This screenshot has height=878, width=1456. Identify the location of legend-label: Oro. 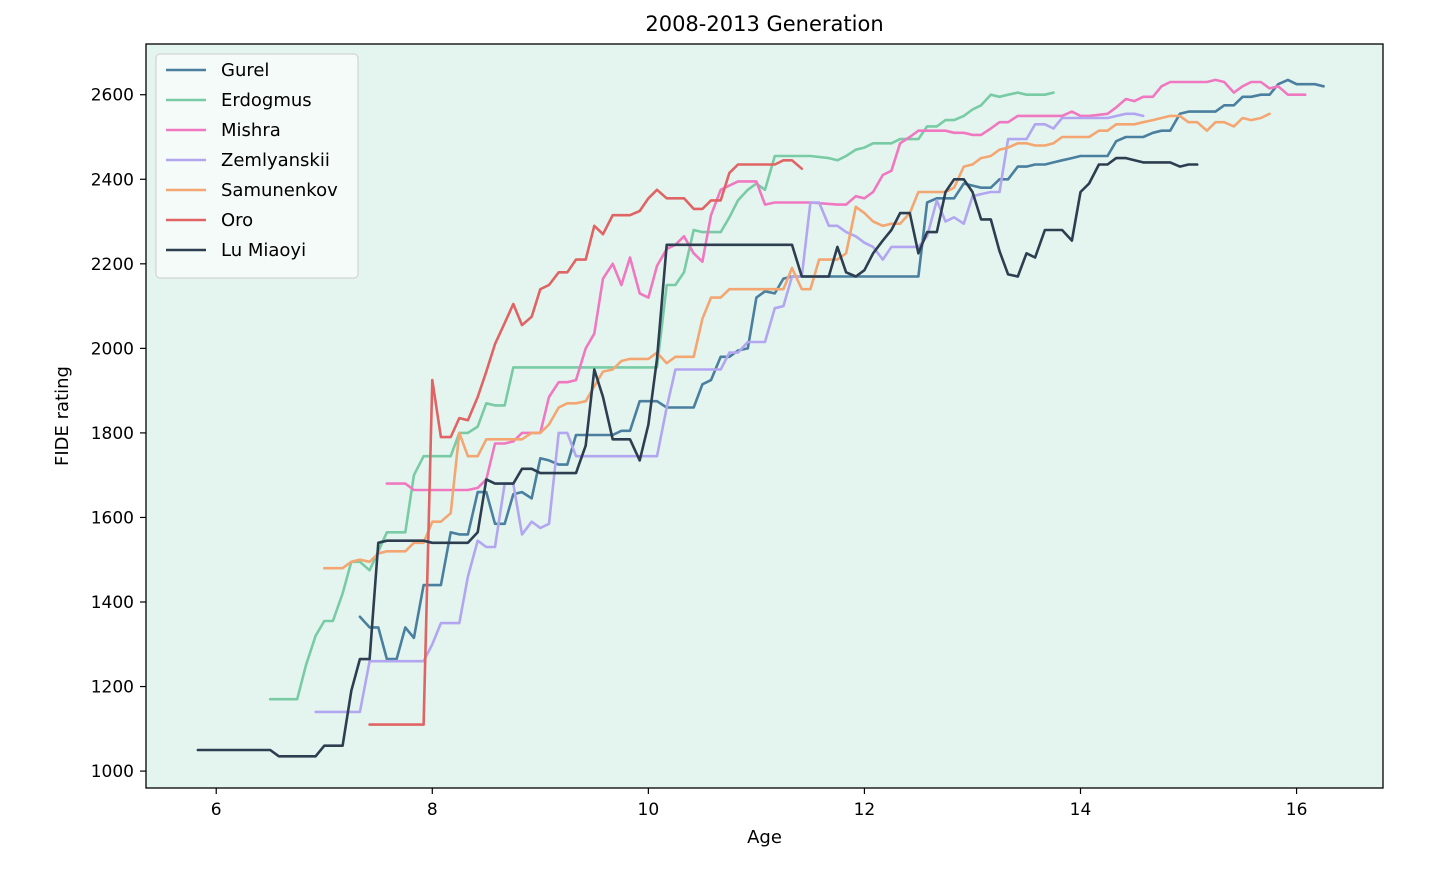
(237, 220).